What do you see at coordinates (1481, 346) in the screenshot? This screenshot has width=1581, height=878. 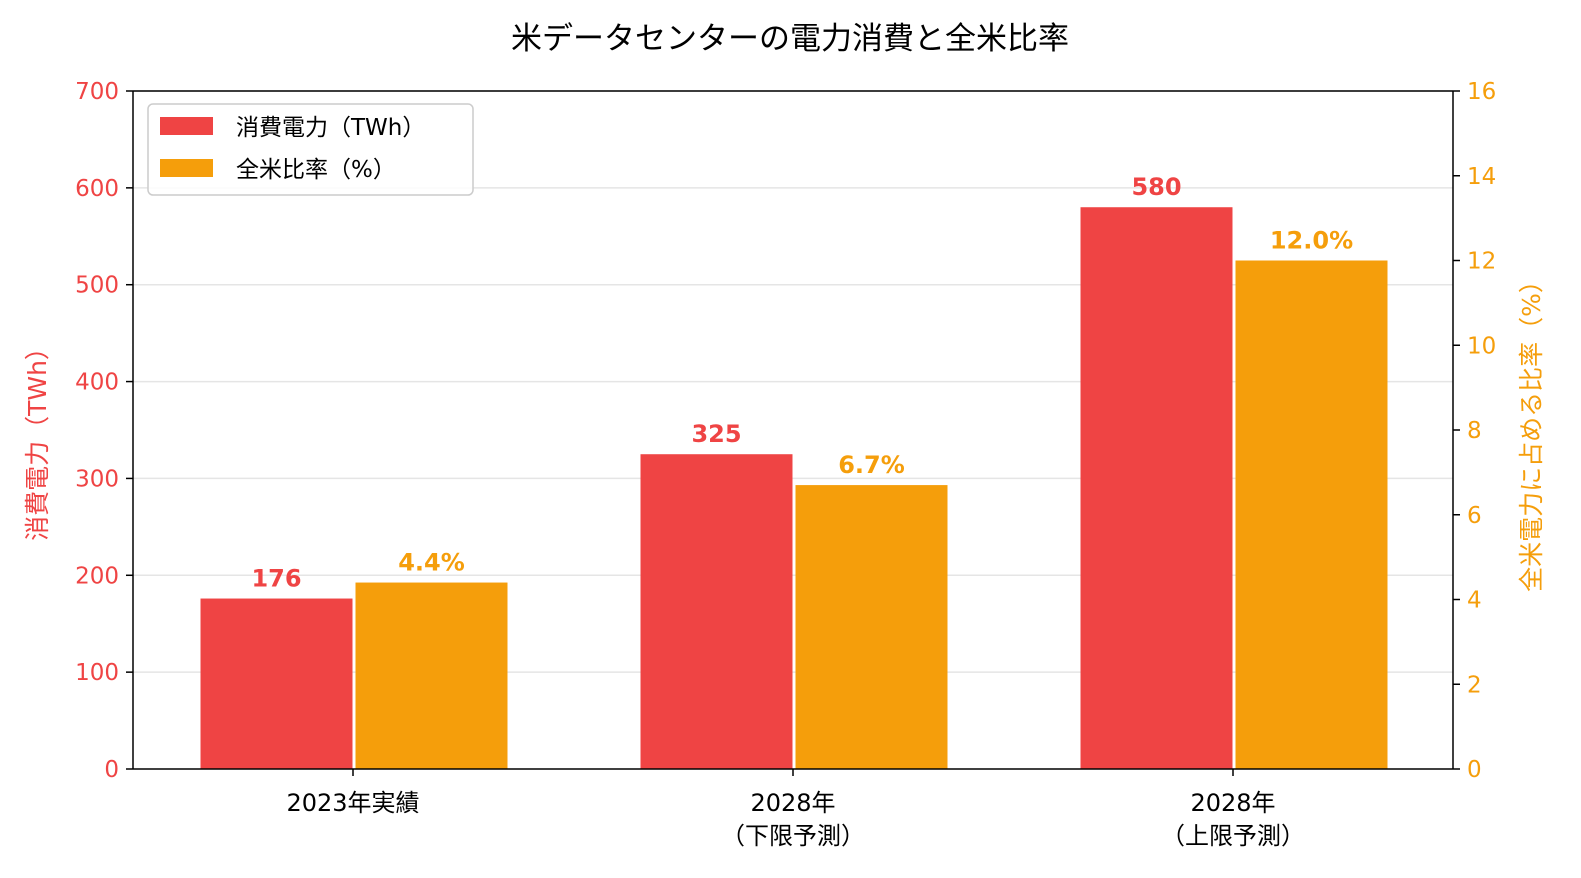 I see `y-right-tick-label: 10` at bounding box center [1481, 346].